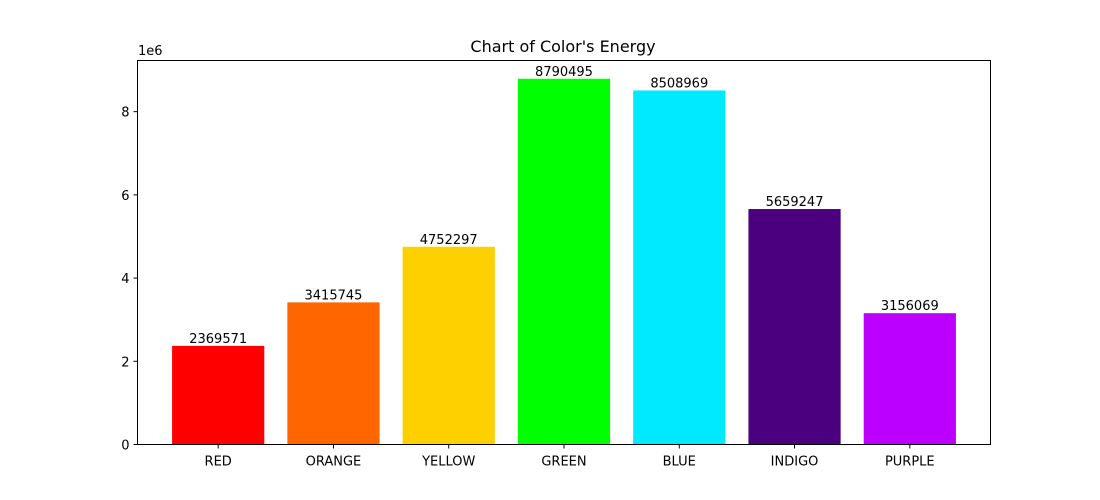 The width and height of the screenshot is (1100, 500). Describe the element at coordinates (679, 462) in the screenshot. I see `x-tick-label-blue: BLUE` at that location.